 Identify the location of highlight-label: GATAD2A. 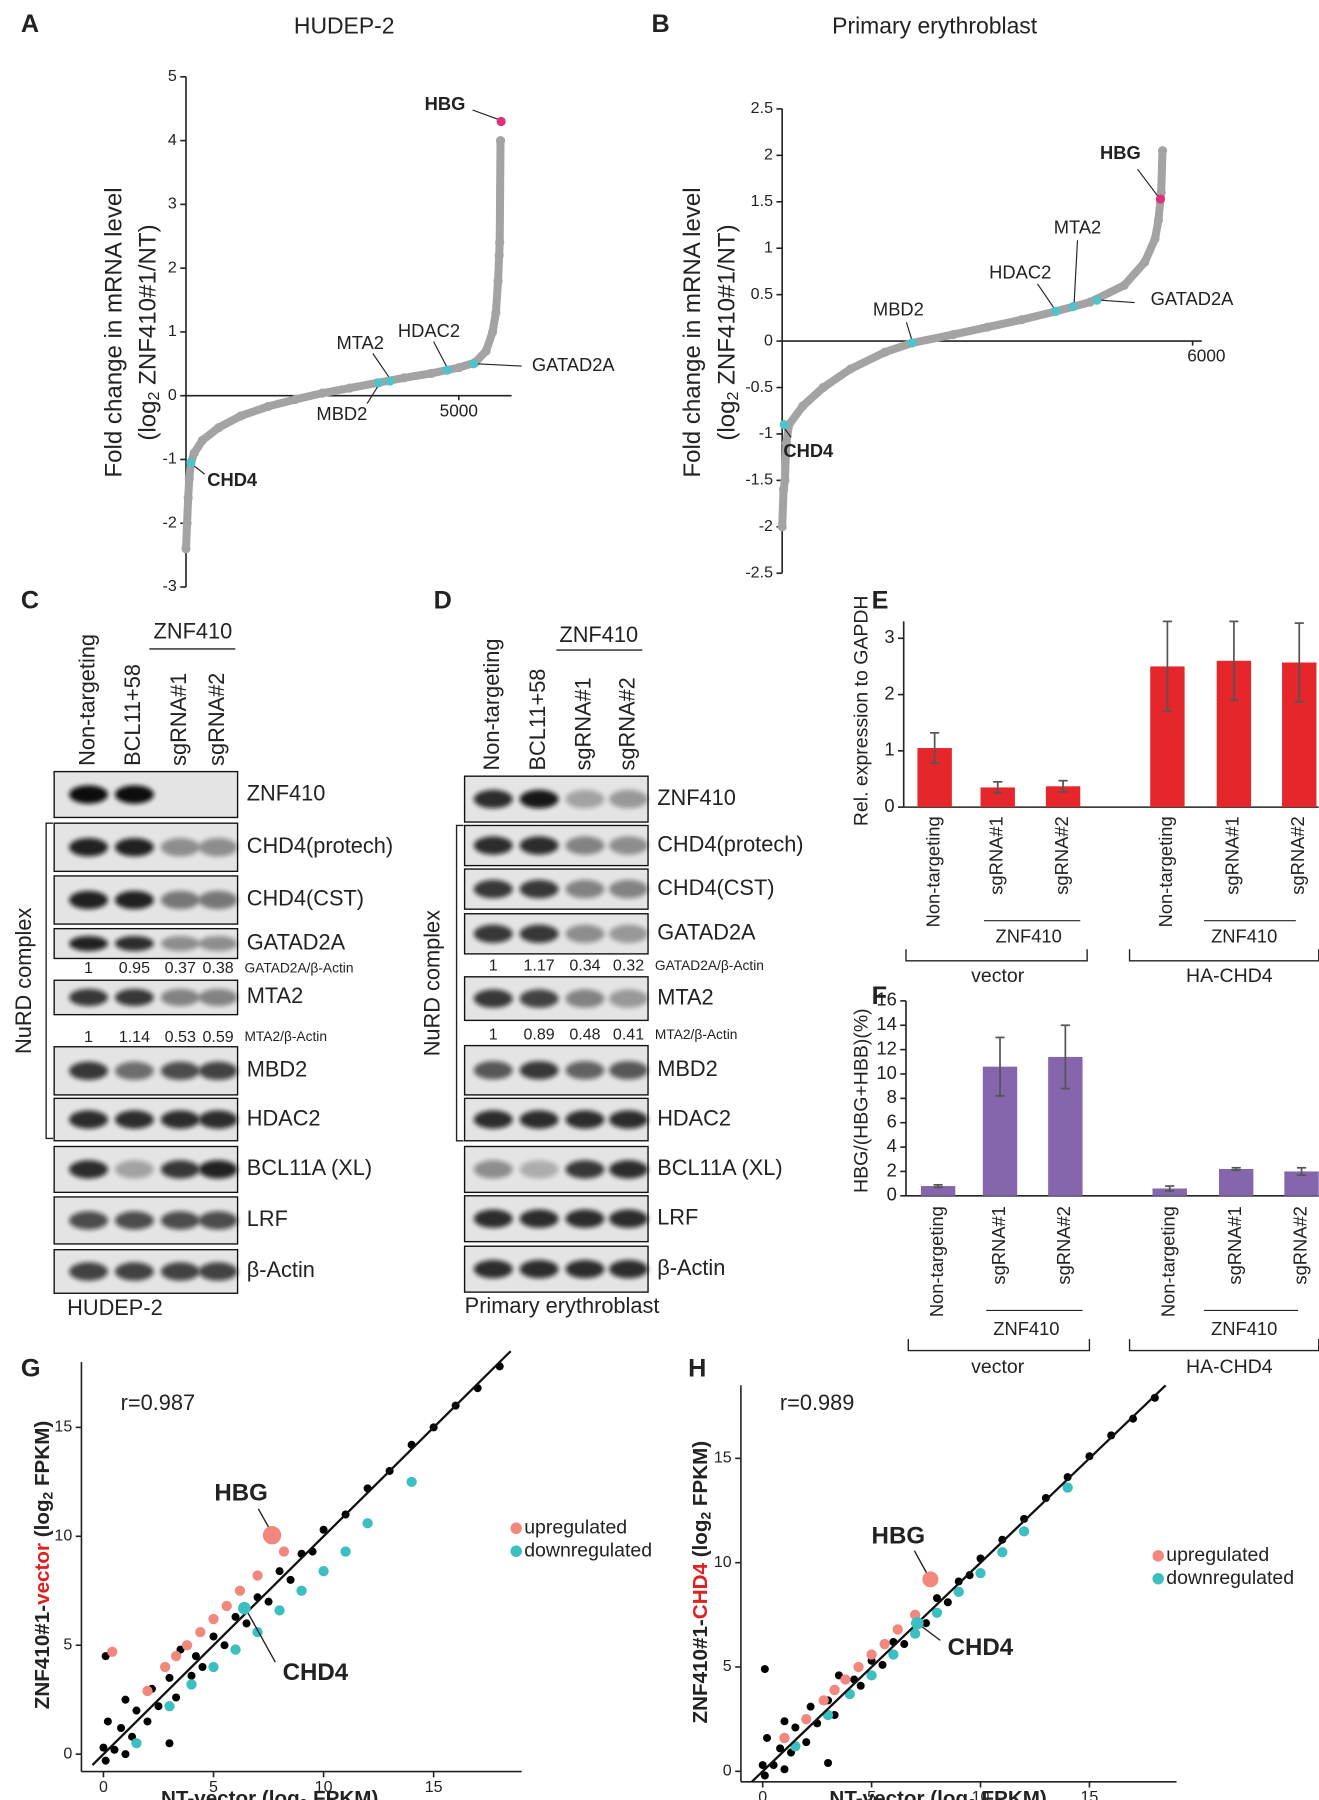
(574, 364).